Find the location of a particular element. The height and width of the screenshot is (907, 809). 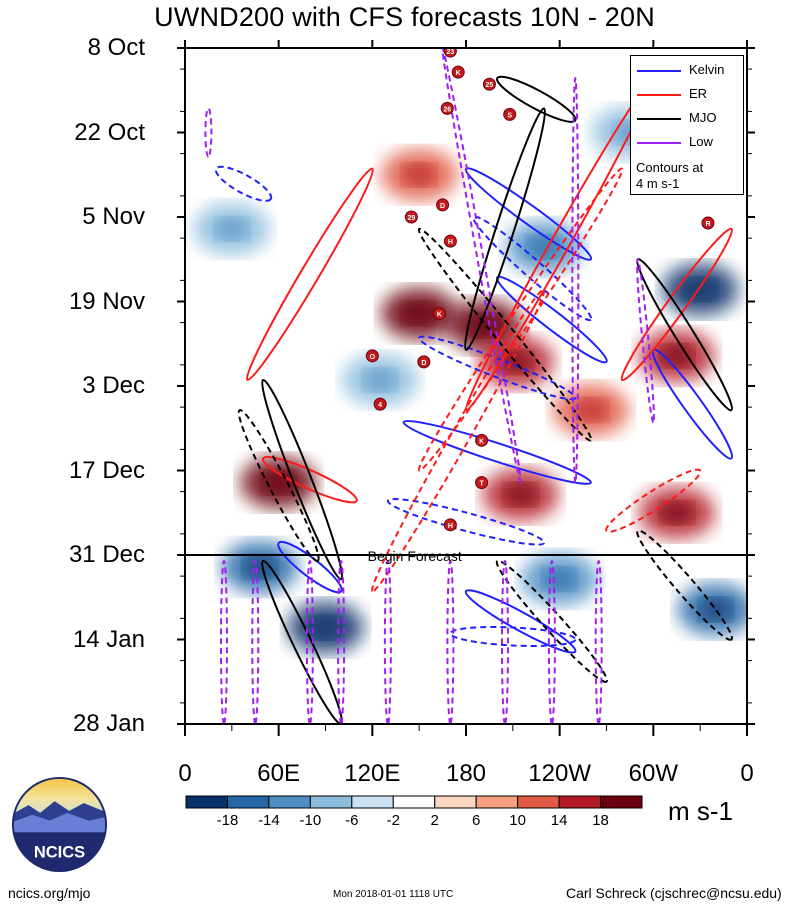

storm-marker: 23 is located at coordinates (450, 53).